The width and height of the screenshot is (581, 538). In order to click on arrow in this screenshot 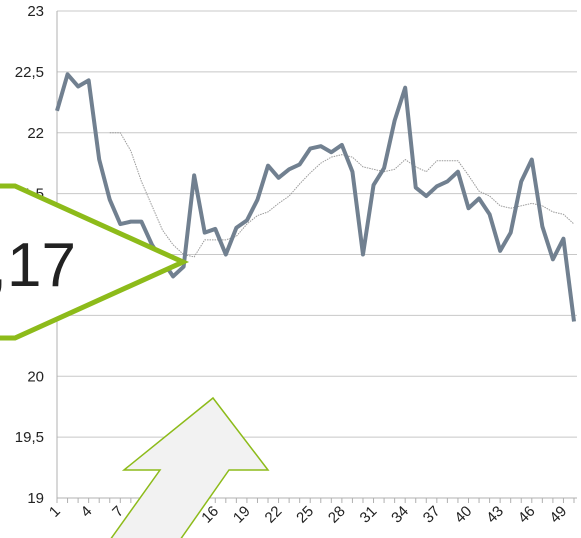, I will do `click(190, 467)`.